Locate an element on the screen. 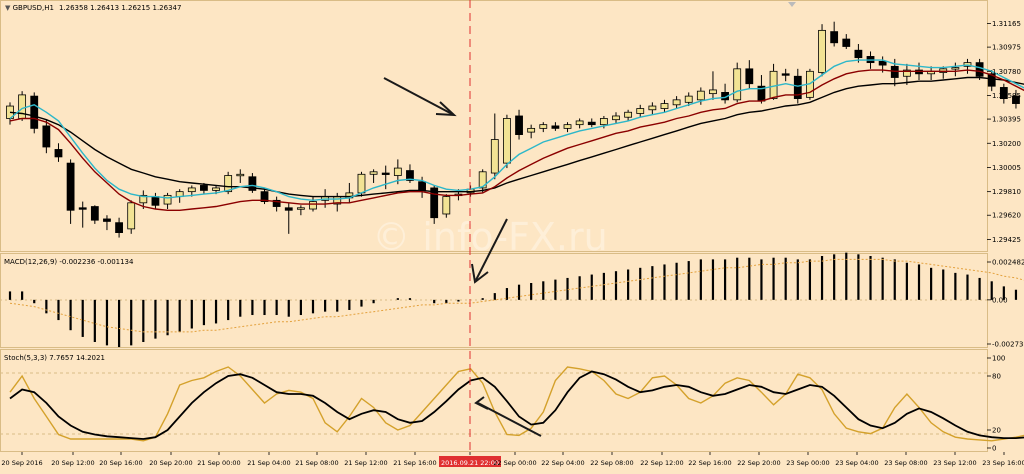  symbol-timeframe: GBPUSD,H1 is located at coordinates (33, 8).